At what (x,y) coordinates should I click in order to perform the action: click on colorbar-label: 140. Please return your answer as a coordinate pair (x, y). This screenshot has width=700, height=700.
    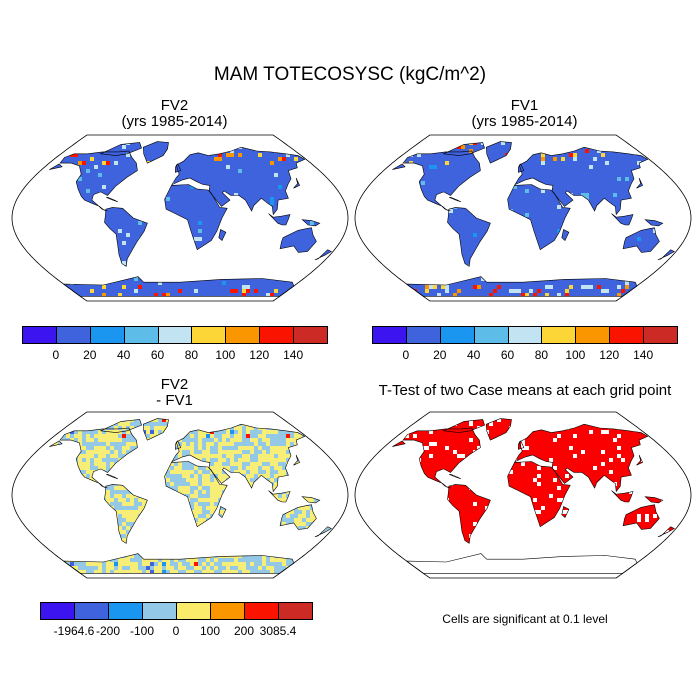
    Looking at the image, I should click on (293, 355).